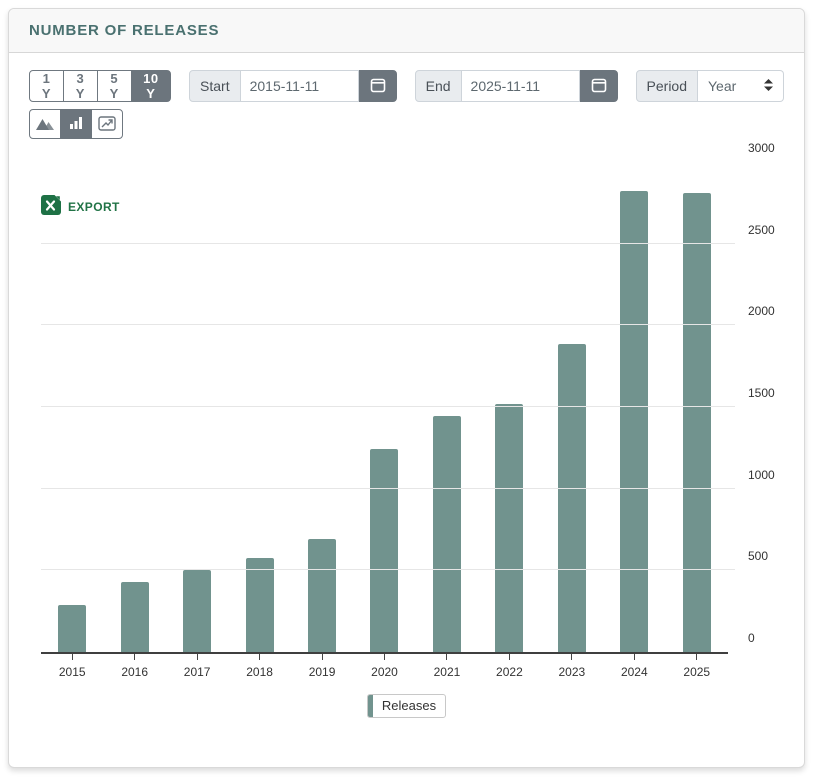  What do you see at coordinates (509, 527) in the screenshot?
I see `bar-2022` at bounding box center [509, 527].